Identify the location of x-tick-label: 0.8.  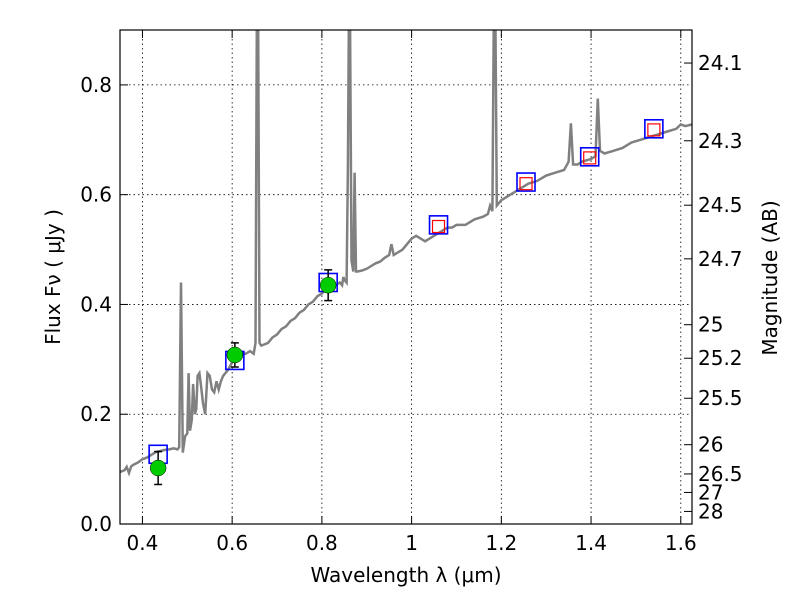
(322, 543).